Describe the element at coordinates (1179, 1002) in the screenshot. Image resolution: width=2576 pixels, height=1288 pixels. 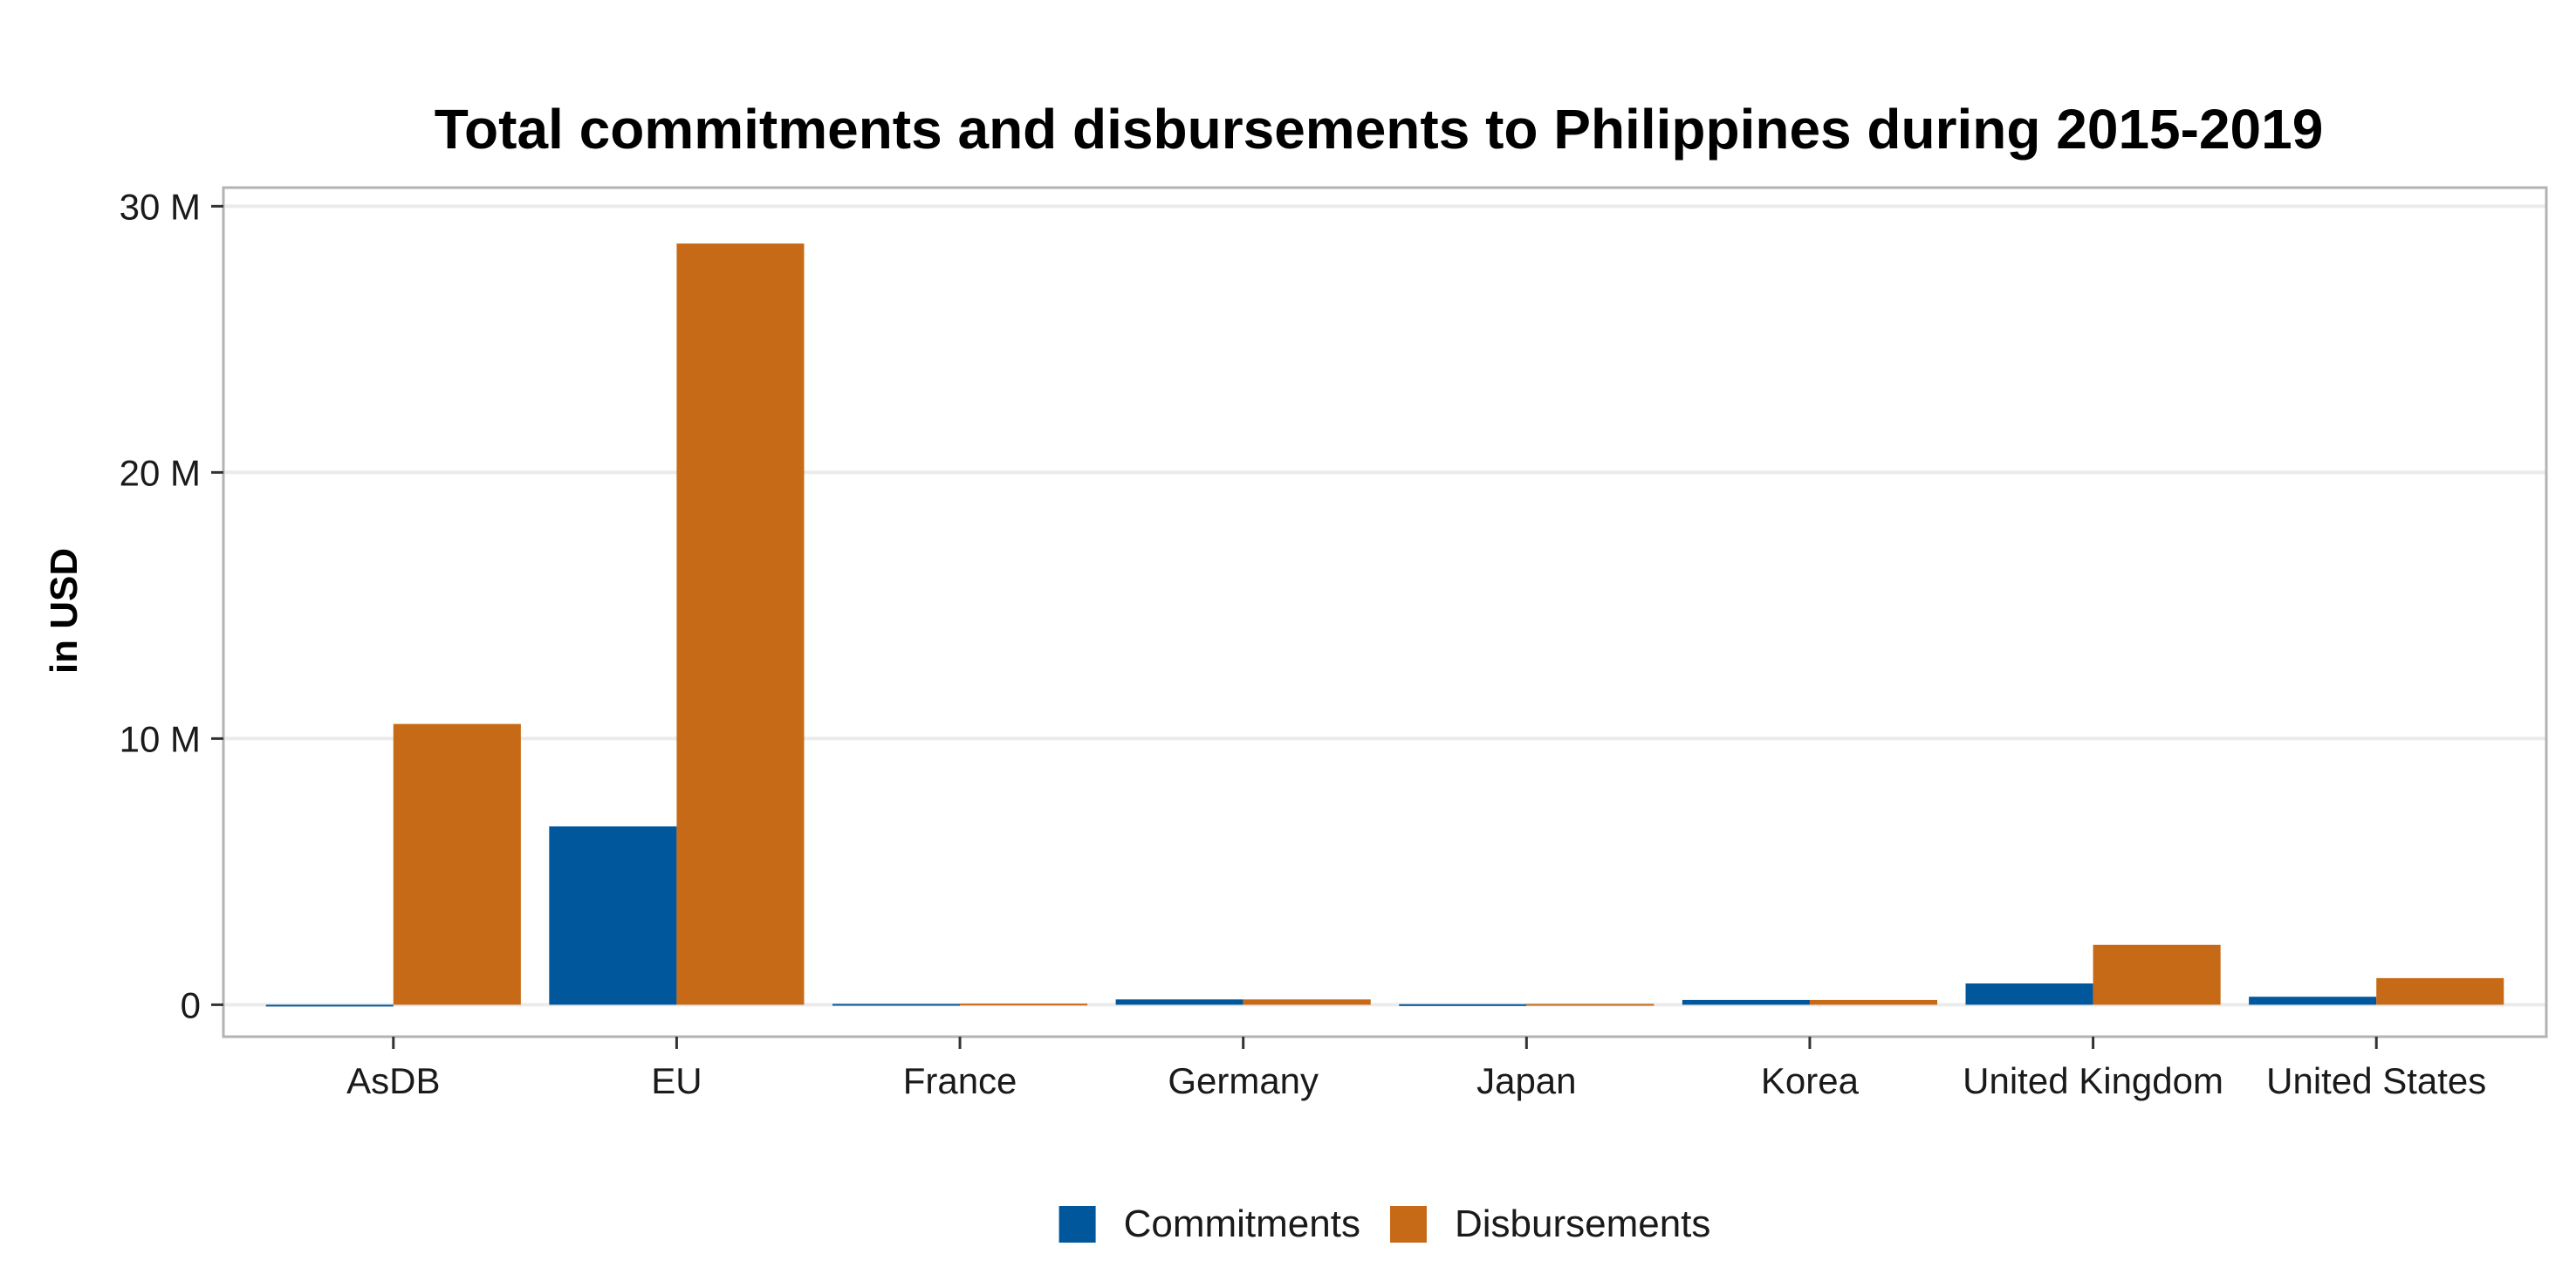
I see `bar-commitments-germany` at that location.